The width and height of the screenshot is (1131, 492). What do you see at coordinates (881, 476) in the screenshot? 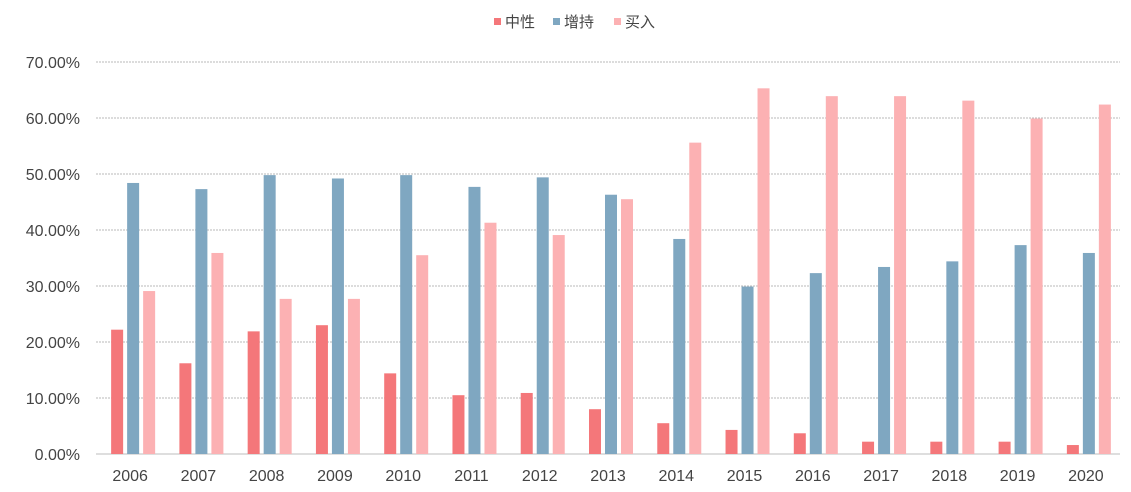
I see `x-tick-label: 2017` at bounding box center [881, 476].